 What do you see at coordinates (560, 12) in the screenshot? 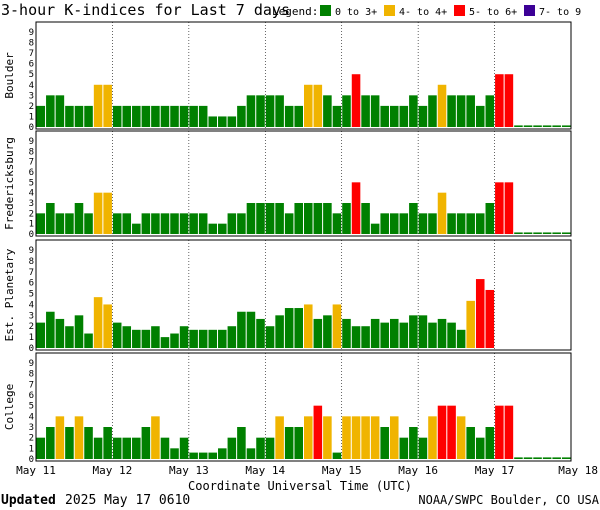
I see `legend-label-3: 7- to 9` at bounding box center [560, 12].